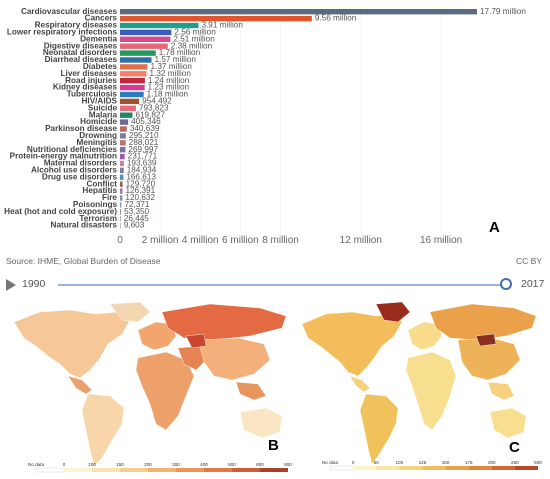  I want to click on category-label: Lower respiratory infections, so click(62, 32).